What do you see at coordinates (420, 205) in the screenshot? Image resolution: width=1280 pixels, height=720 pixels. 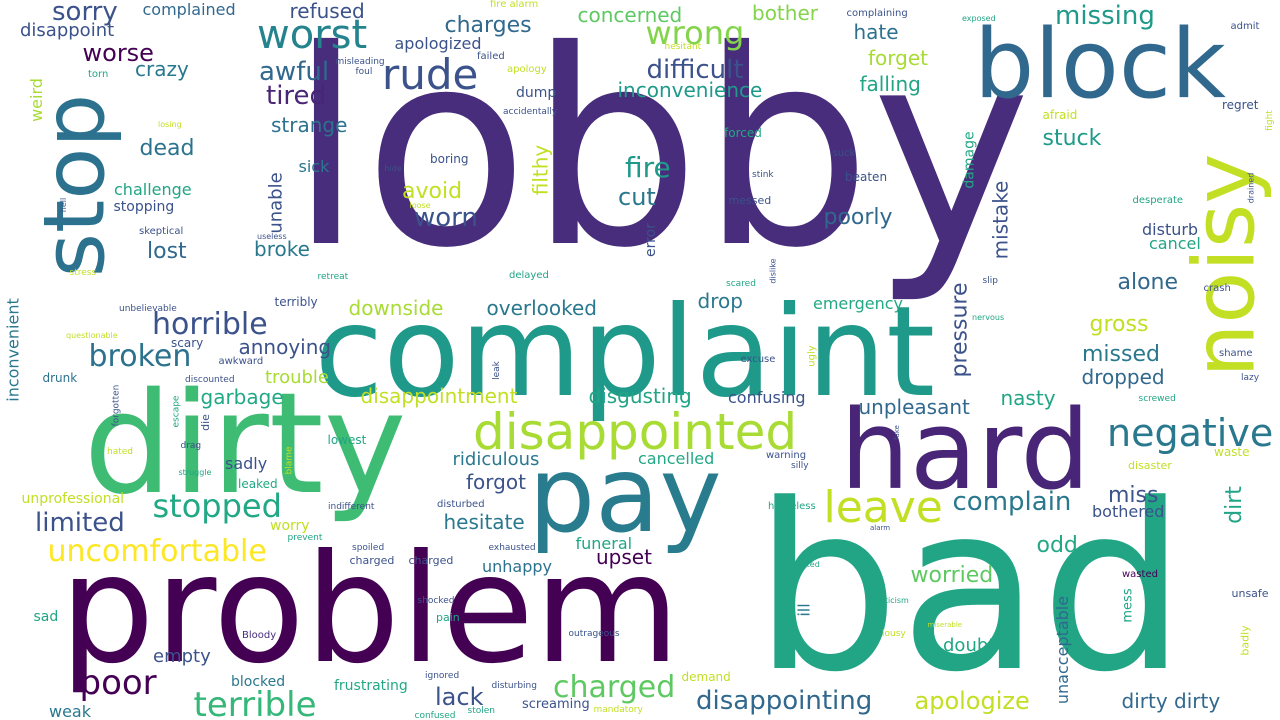 I see `word-loose: loose` at bounding box center [420, 205].